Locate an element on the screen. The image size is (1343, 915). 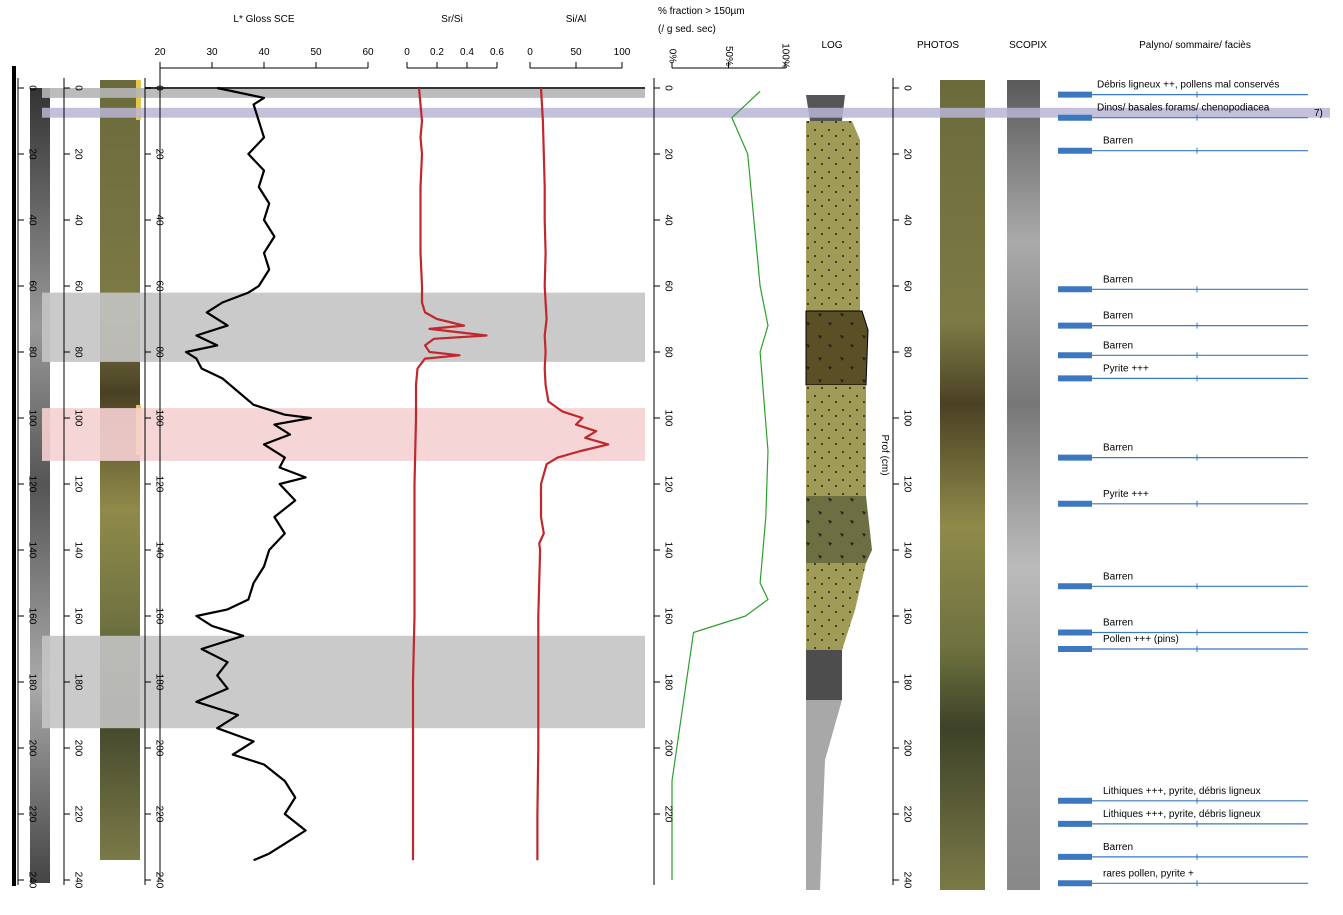
column-header: PHOTOS is located at coordinates (938, 45).